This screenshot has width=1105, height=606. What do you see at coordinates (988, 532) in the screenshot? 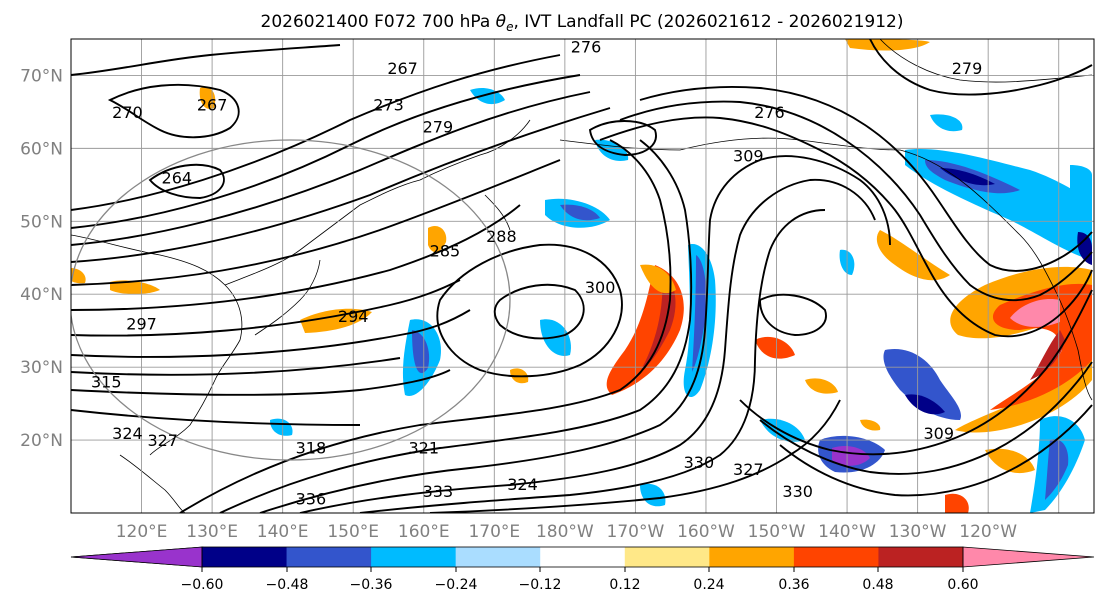
I see `lon-label: 120°W` at bounding box center [988, 532].